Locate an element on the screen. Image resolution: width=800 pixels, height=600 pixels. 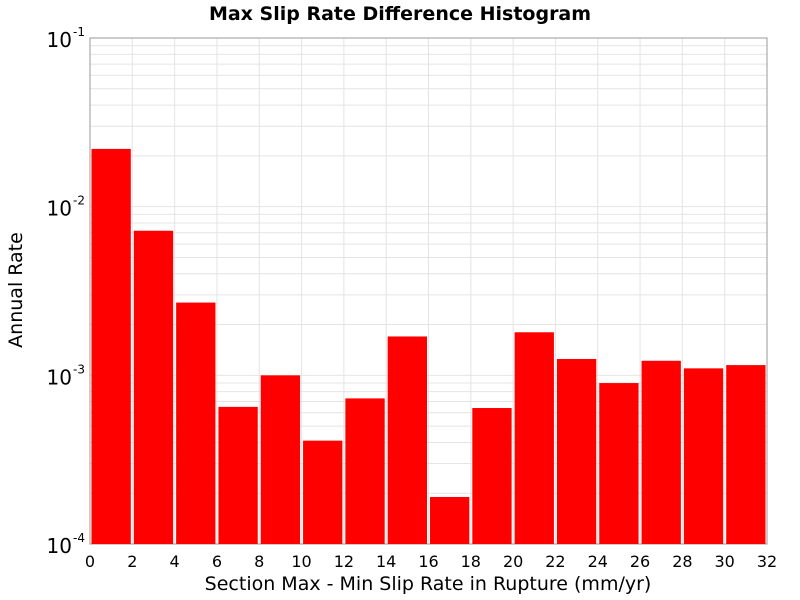
x-tick-label: 10 is located at coordinates (301, 561).